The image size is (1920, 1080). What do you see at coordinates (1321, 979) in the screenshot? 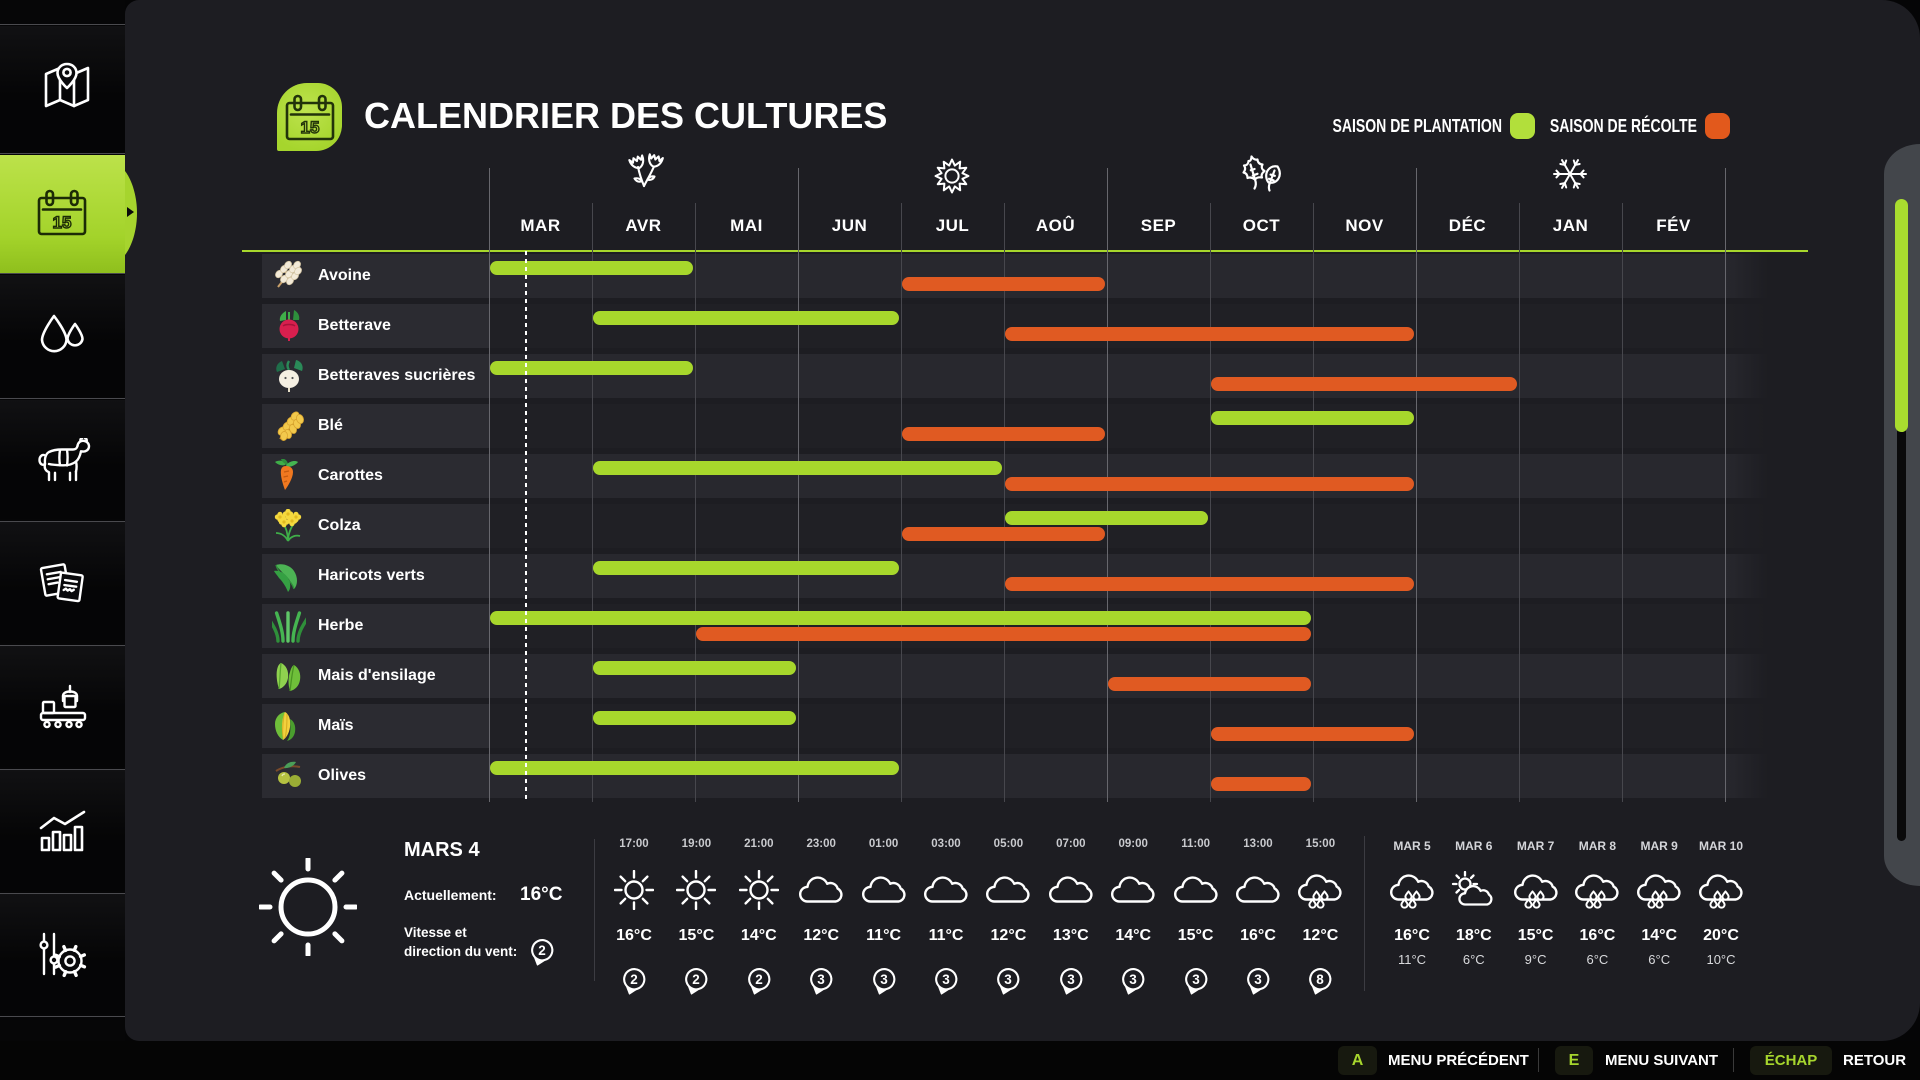
I see `svg-text: 8` at bounding box center [1321, 979].